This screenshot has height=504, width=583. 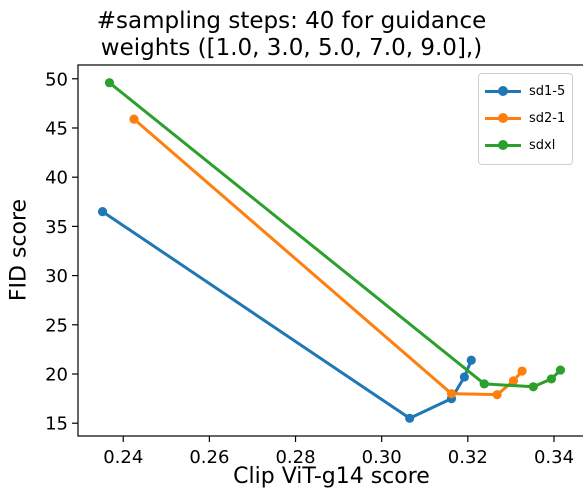 What do you see at coordinates (331, 476) in the screenshot?
I see `x-axis-label: Clip ViT-g14 score` at bounding box center [331, 476].